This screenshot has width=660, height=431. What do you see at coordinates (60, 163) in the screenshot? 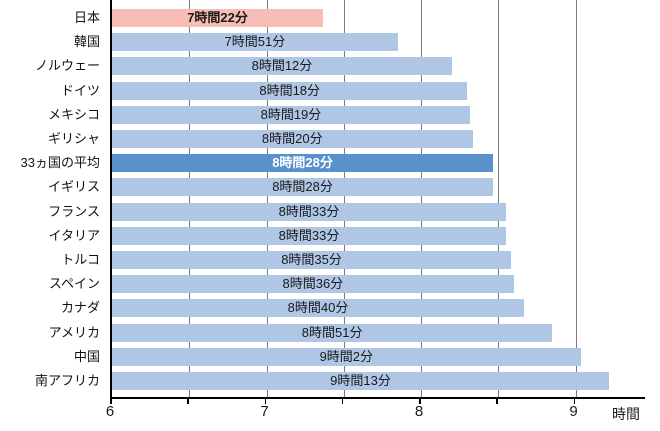
I see `category-label: 33ヵ国の平均` at bounding box center [60, 163].